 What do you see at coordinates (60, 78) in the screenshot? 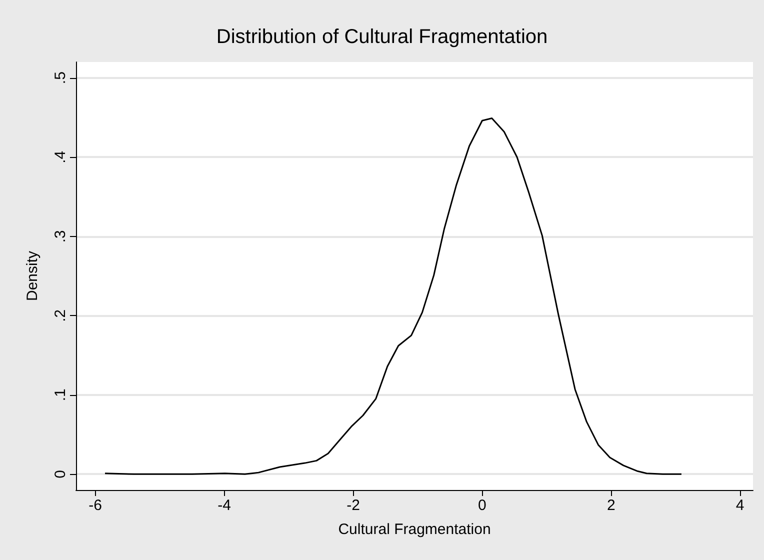
I see `y-tick-label: .5` at bounding box center [60, 78].